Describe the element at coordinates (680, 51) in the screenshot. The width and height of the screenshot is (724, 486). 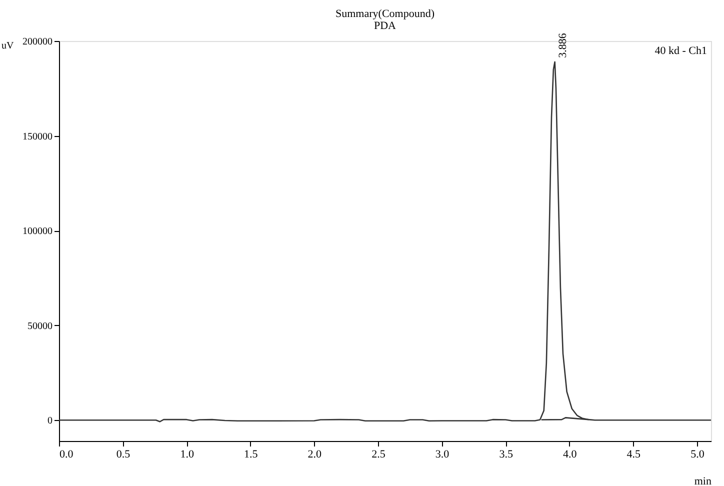
I see `annotation: 40 kd - Ch1` at that location.